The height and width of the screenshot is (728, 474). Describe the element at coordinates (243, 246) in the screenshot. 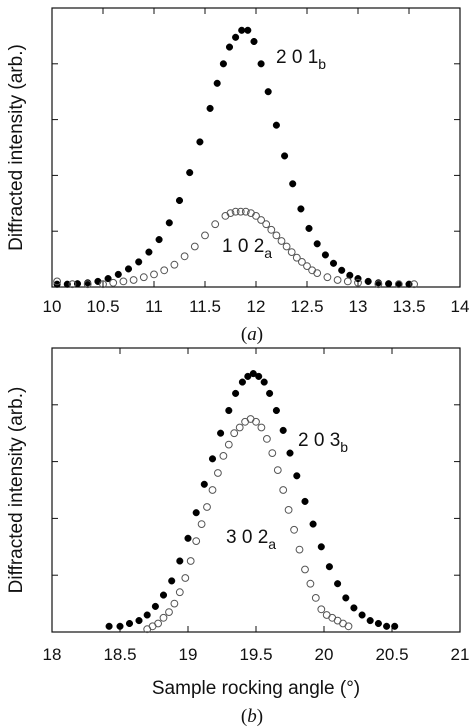

I see `peak-annotation-main: 1 0 2` at that location.